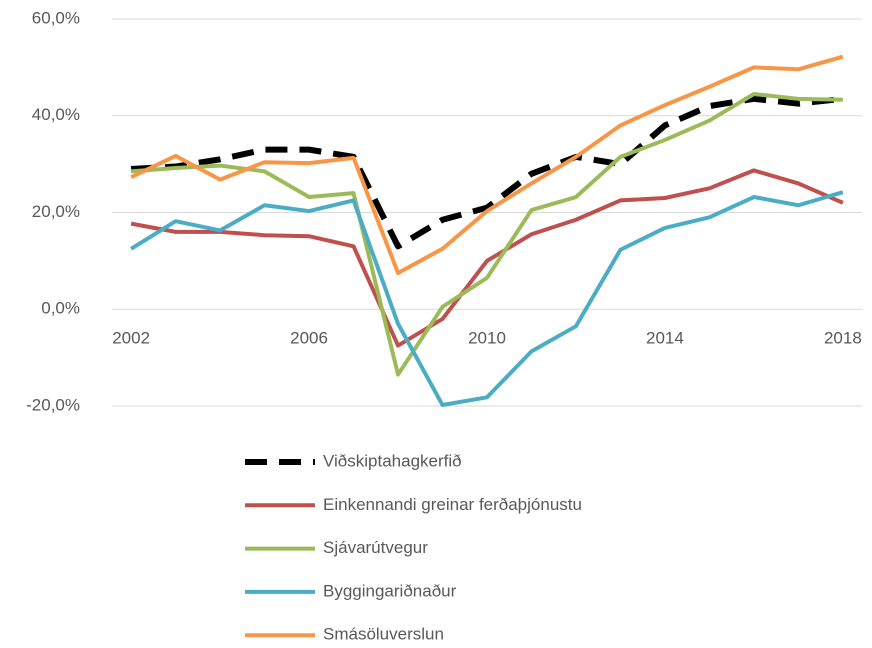  Describe the element at coordinates (53, 404) in the screenshot. I see `y-tick-label: -20,0%` at that location.